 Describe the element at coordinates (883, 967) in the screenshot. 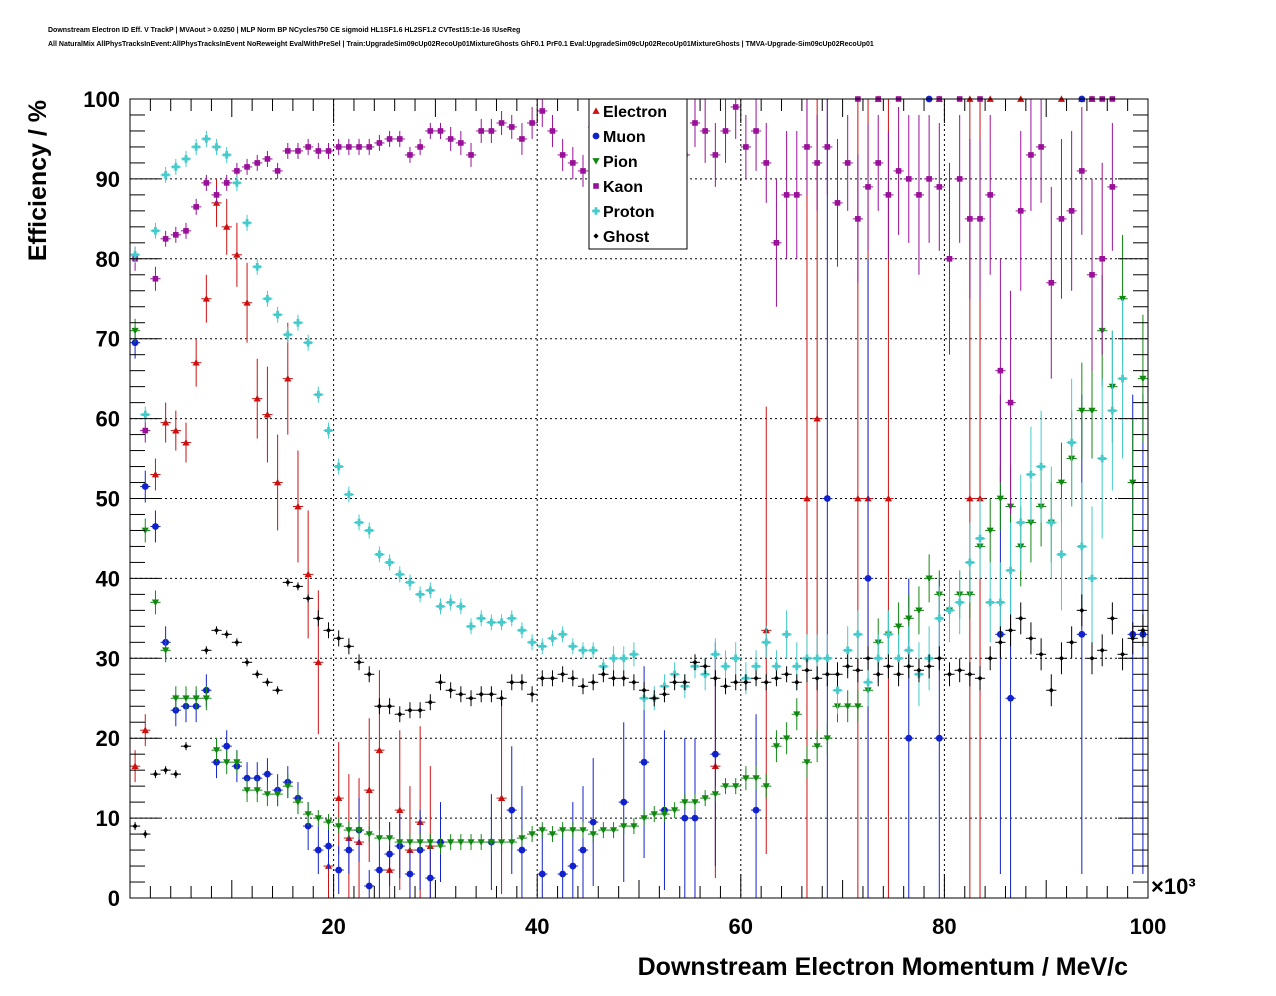

I see `x-axis-title: Downstream Electron Momentum / MeV/c` at that location.